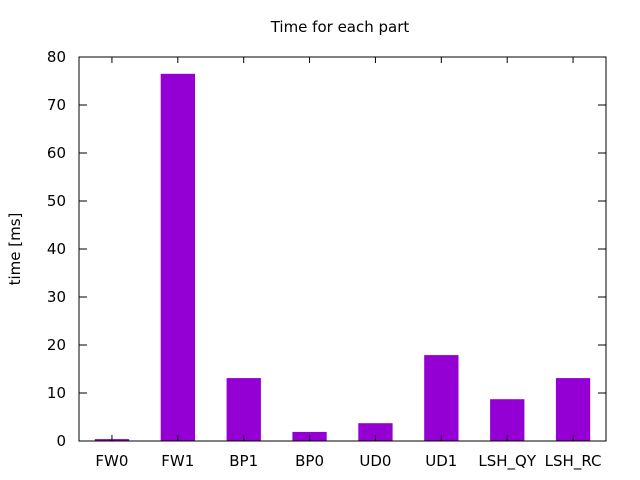 The height and width of the screenshot is (480, 640). Describe the element at coordinates (177, 257) in the screenshot. I see `bar-fw1` at that location.